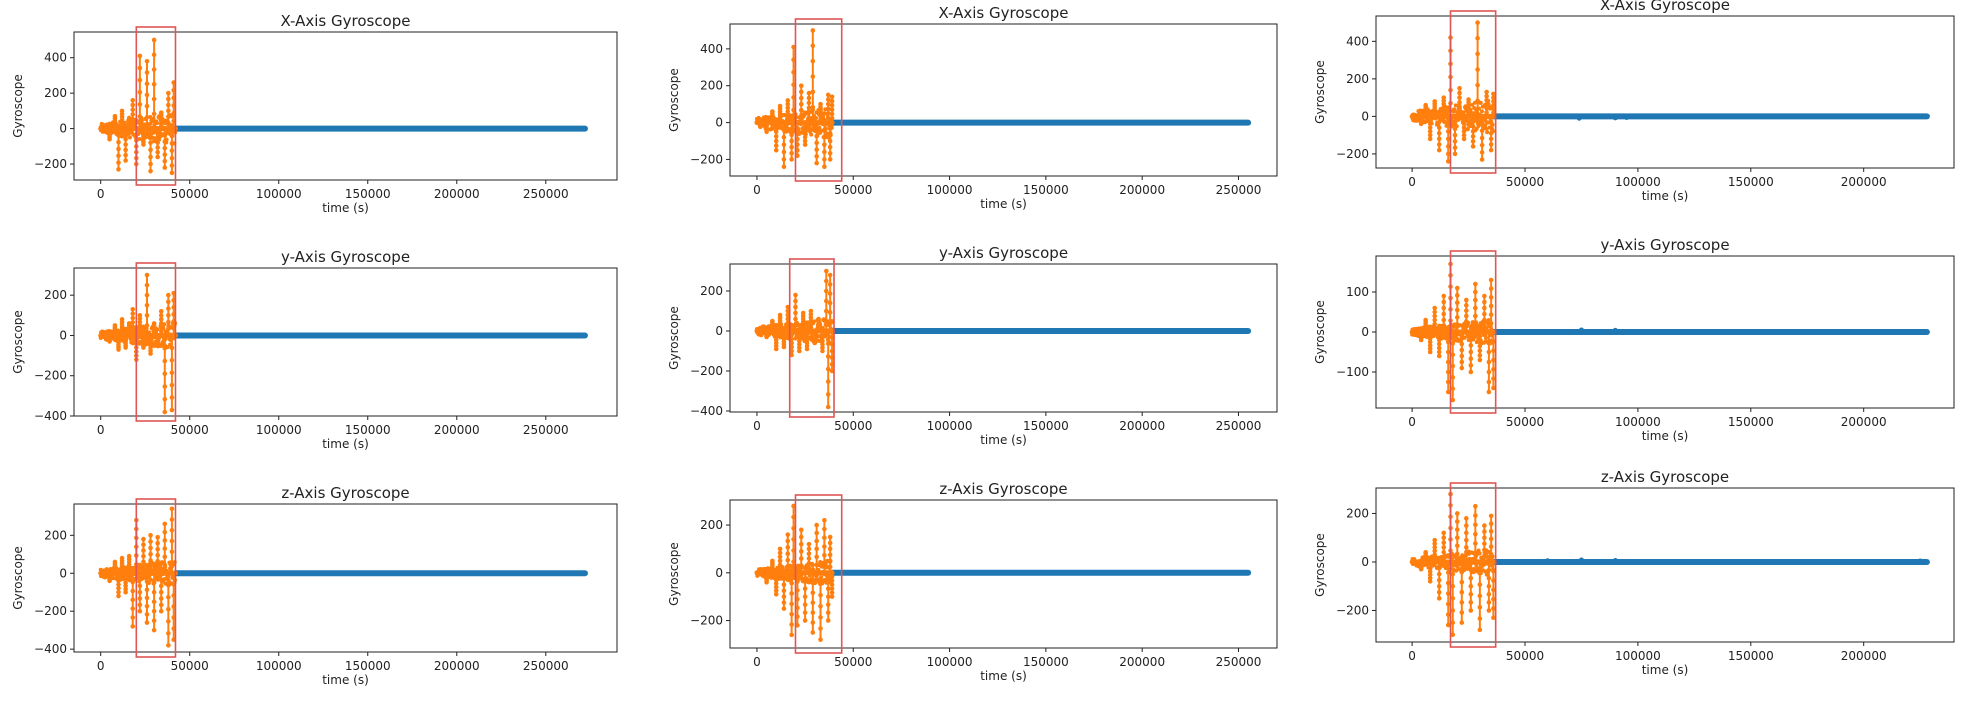  I want to click on plot-frame, so click(345, 106).